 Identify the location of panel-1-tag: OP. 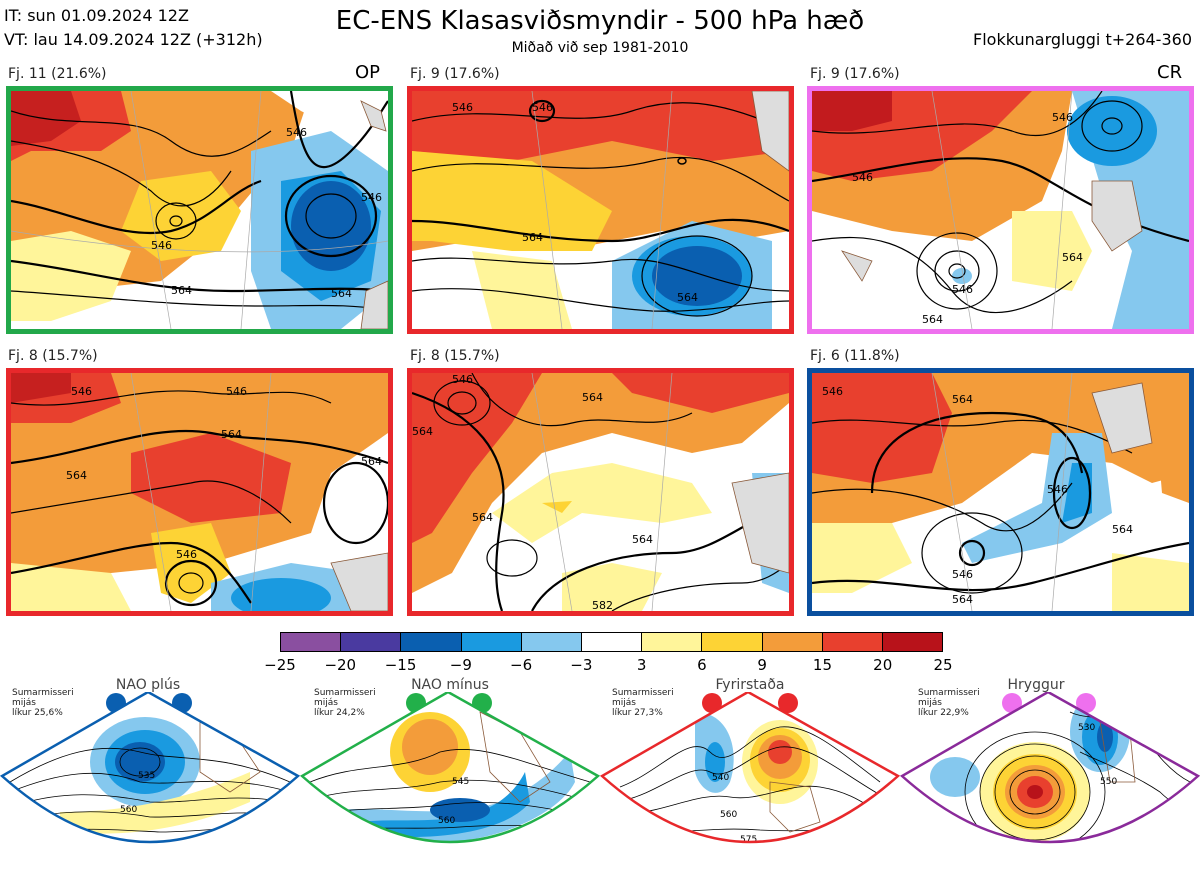
(368, 72).